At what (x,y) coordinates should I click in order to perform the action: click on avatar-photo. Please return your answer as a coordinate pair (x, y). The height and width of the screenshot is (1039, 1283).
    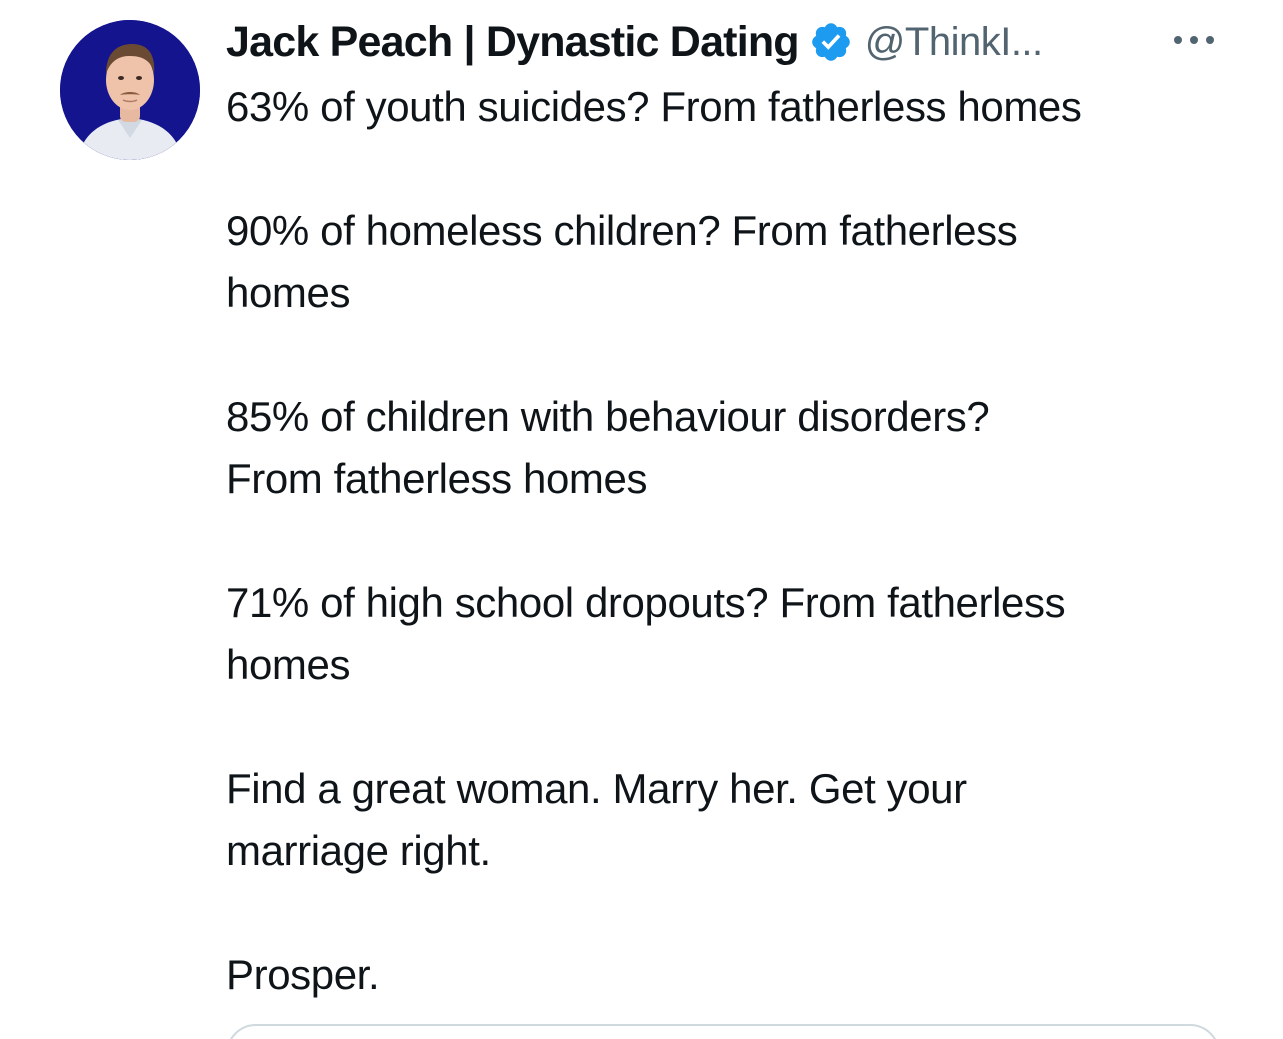
    Looking at the image, I should click on (130, 90).